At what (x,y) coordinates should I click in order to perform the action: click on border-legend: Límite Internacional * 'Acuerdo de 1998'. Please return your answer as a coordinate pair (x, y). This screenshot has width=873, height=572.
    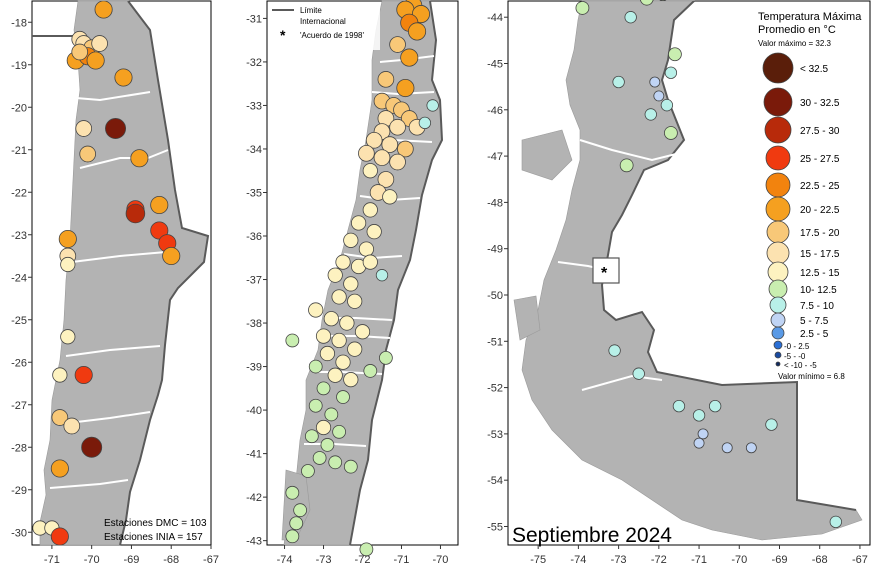
    Looking at the image, I should click on (324, 26).